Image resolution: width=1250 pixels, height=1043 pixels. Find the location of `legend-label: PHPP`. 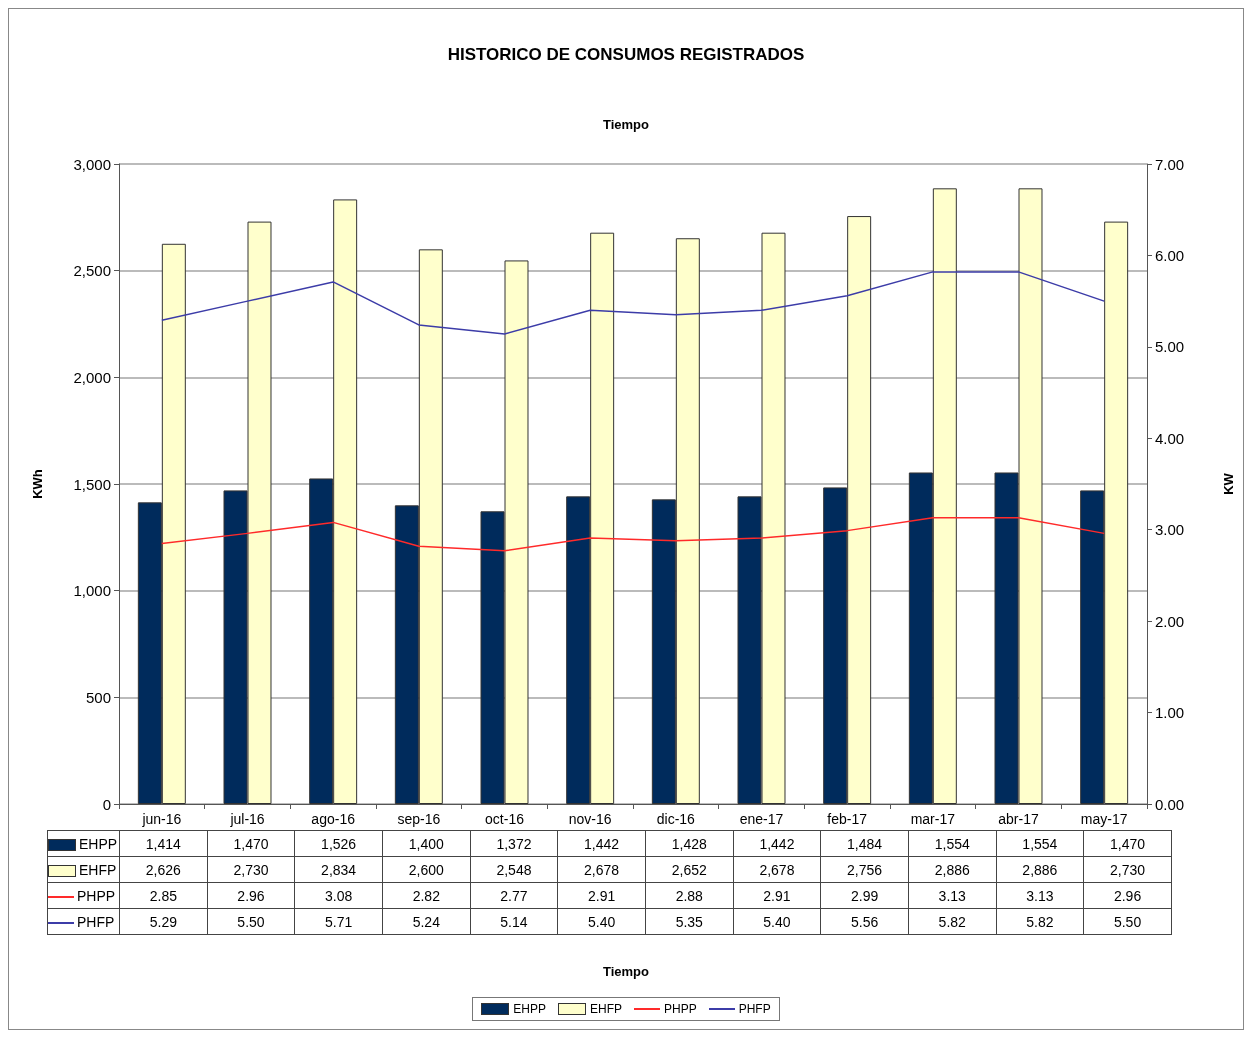

legend-label: PHPP is located at coordinates (96, 895).